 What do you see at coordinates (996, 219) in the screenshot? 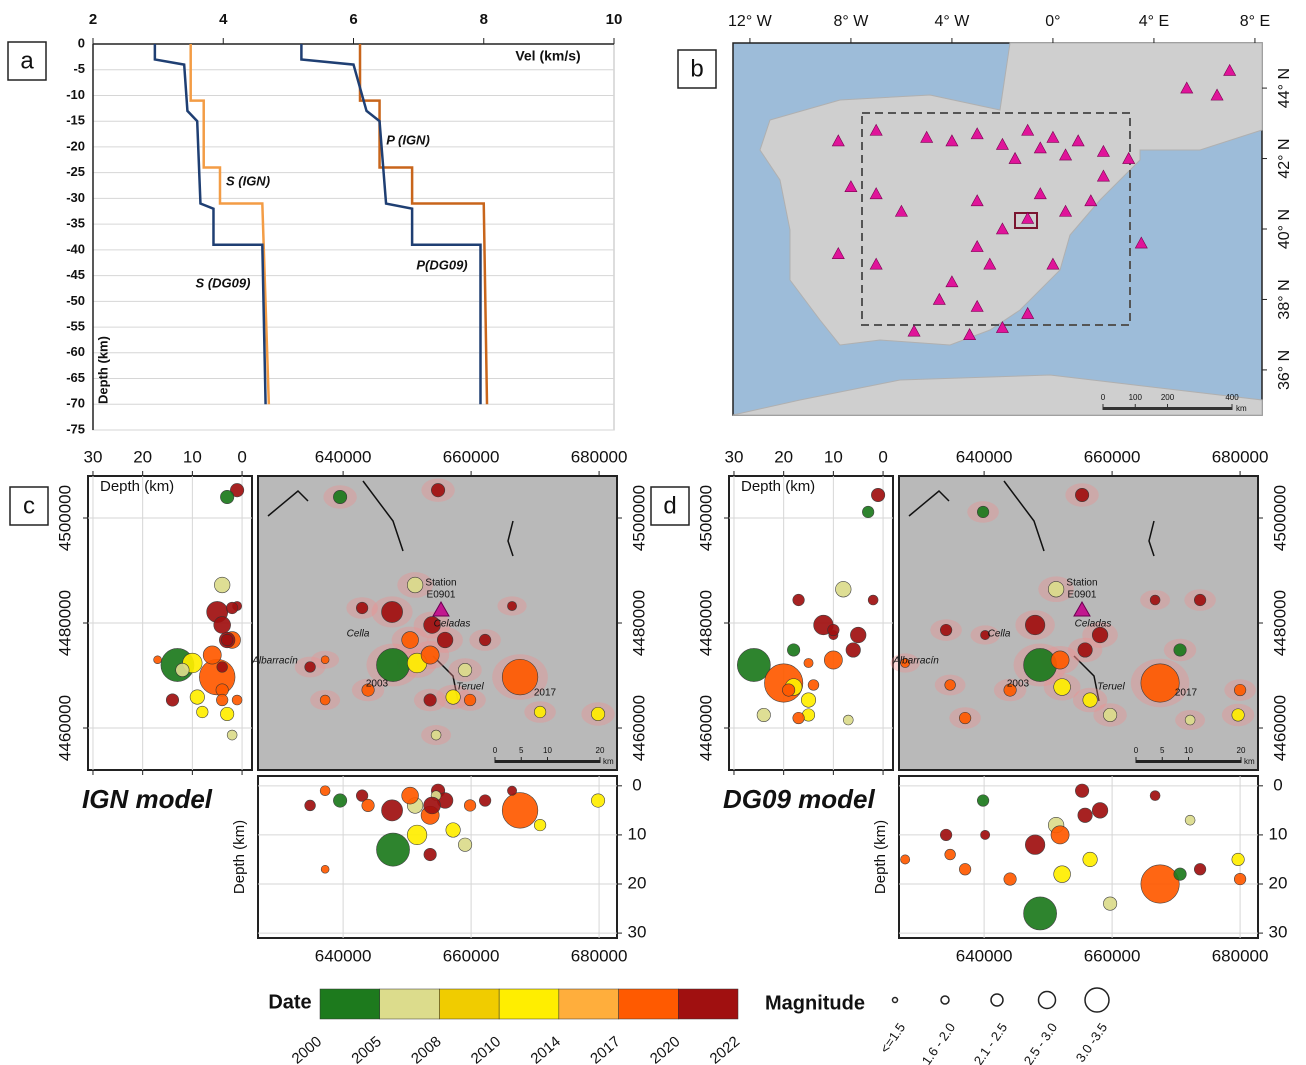
I see `study-region` at bounding box center [996, 219].